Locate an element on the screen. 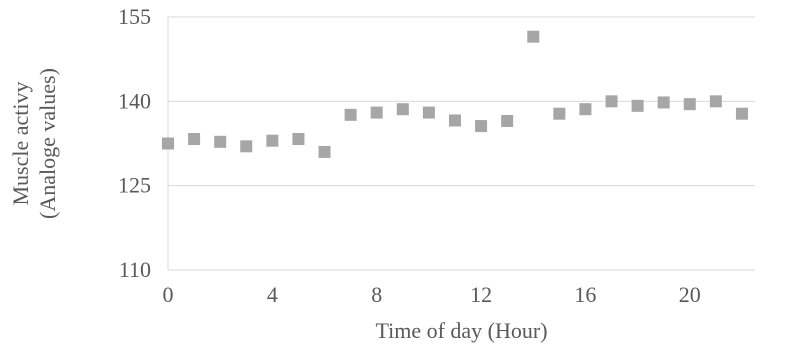 This screenshot has height=348, width=785. x-tick-label: 16 is located at coordinates (585, 294).